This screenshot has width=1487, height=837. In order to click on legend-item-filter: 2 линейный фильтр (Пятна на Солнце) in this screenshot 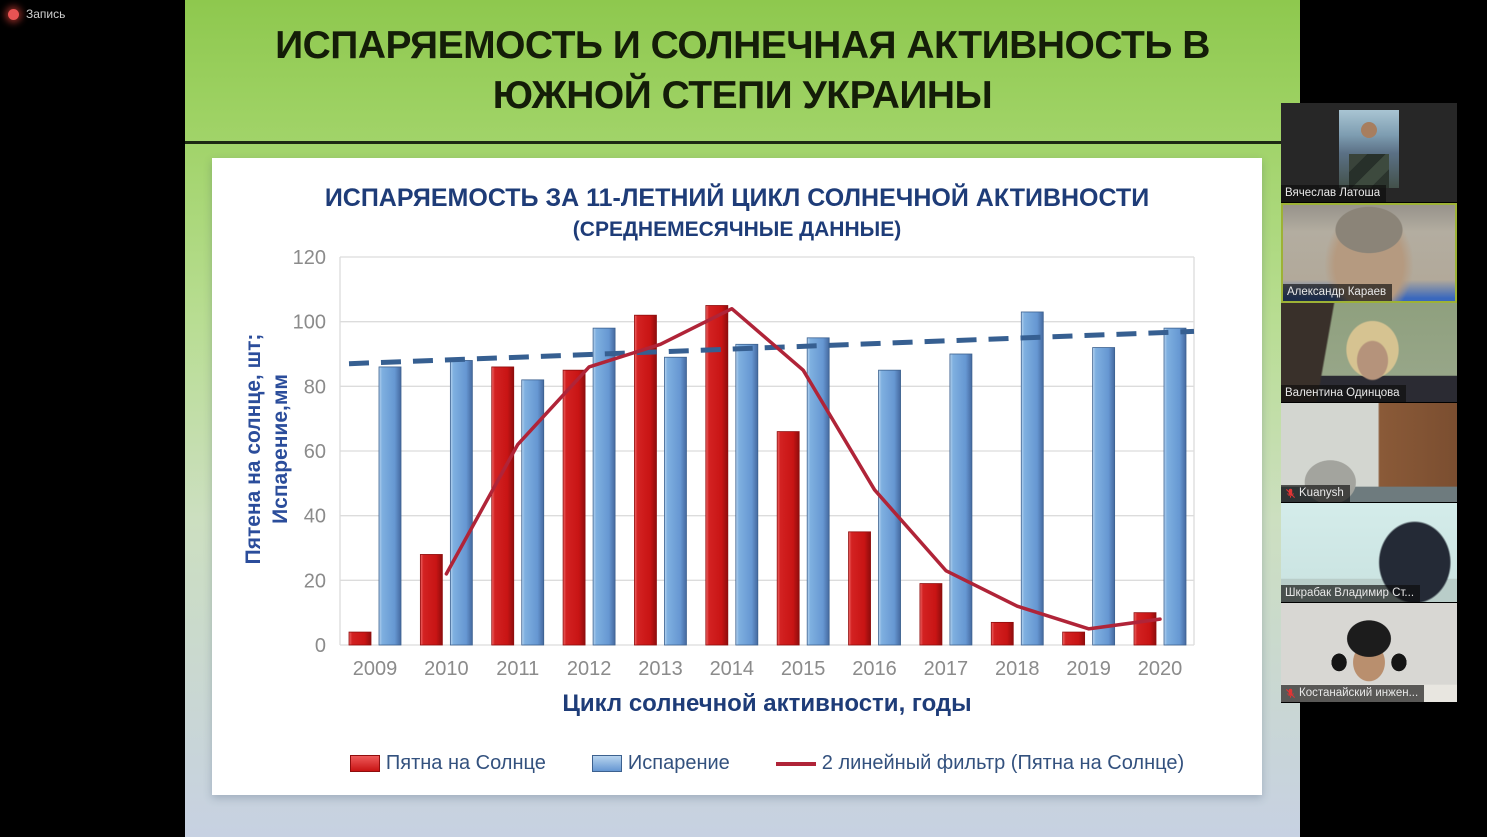, I will do `click(980, 763)`.